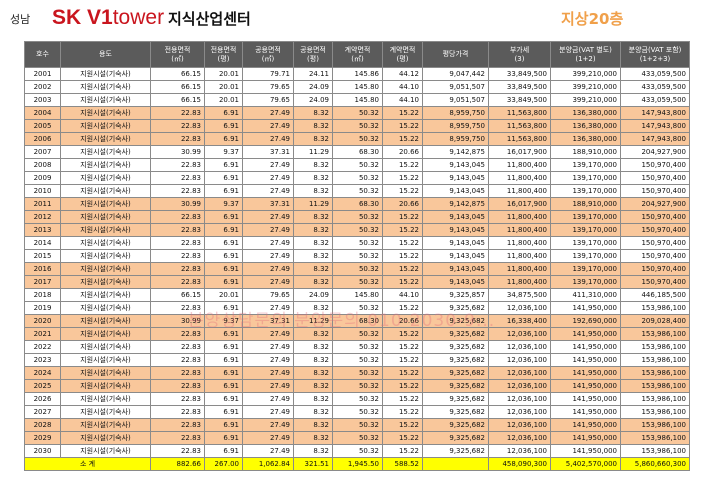 This screenshot has width=720, height=492. Describe the element at coordinates (519, 360) in the screenshot. I see `value-cell: 12,036,100` at that location.